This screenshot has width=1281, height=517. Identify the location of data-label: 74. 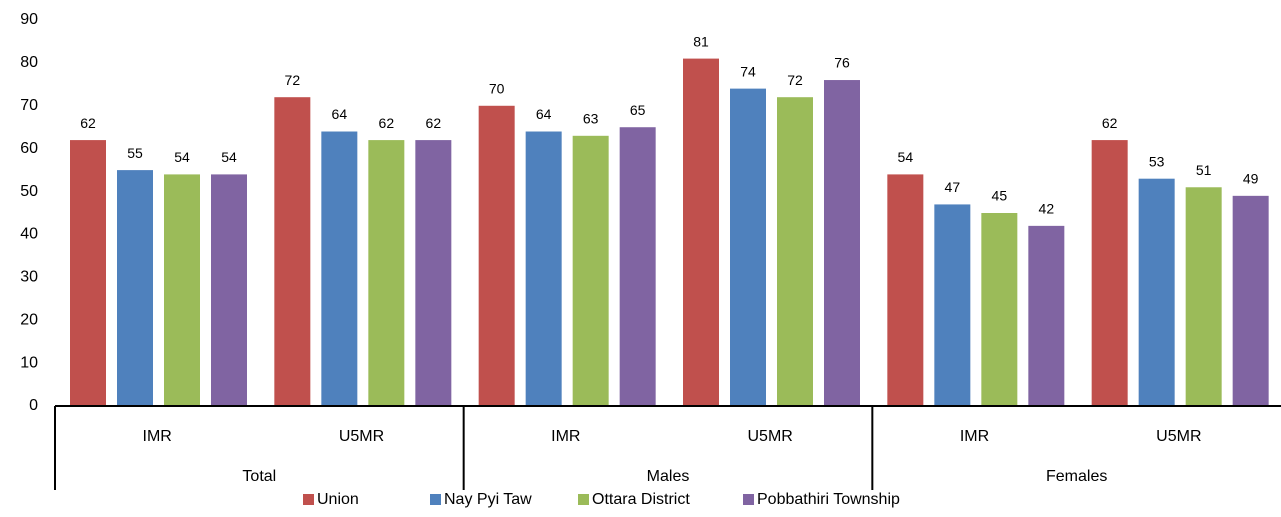
(748, 71).